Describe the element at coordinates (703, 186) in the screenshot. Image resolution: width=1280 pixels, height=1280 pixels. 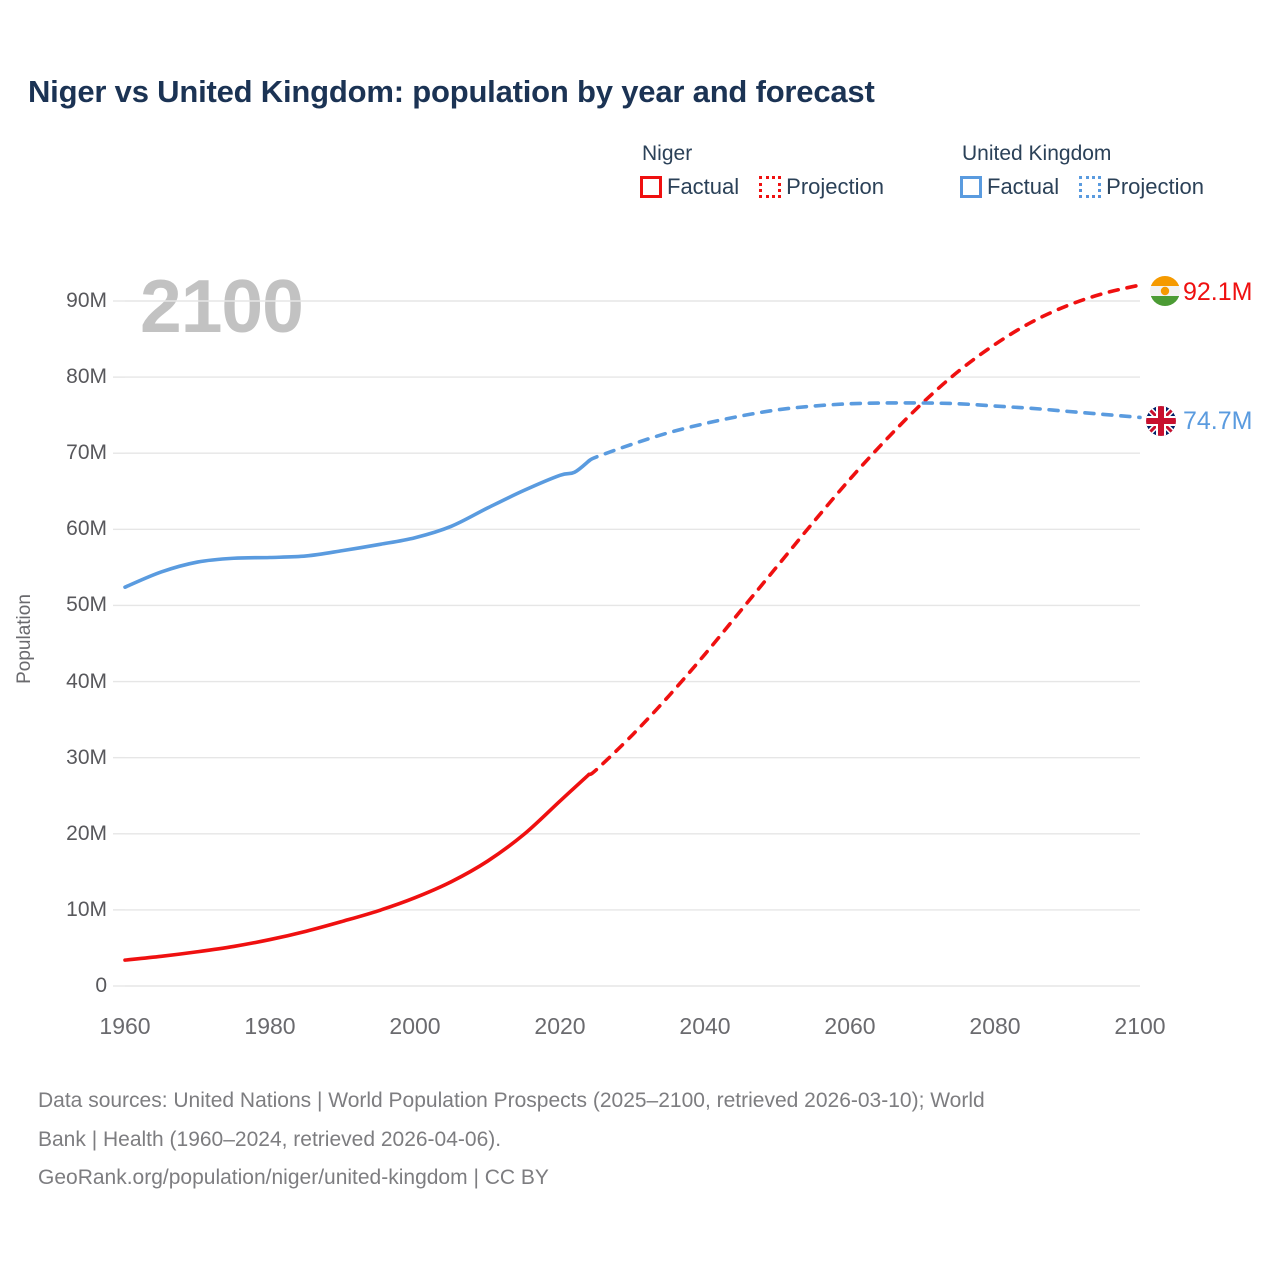
I see `legend-label-niger-factual: Factual` at that location.